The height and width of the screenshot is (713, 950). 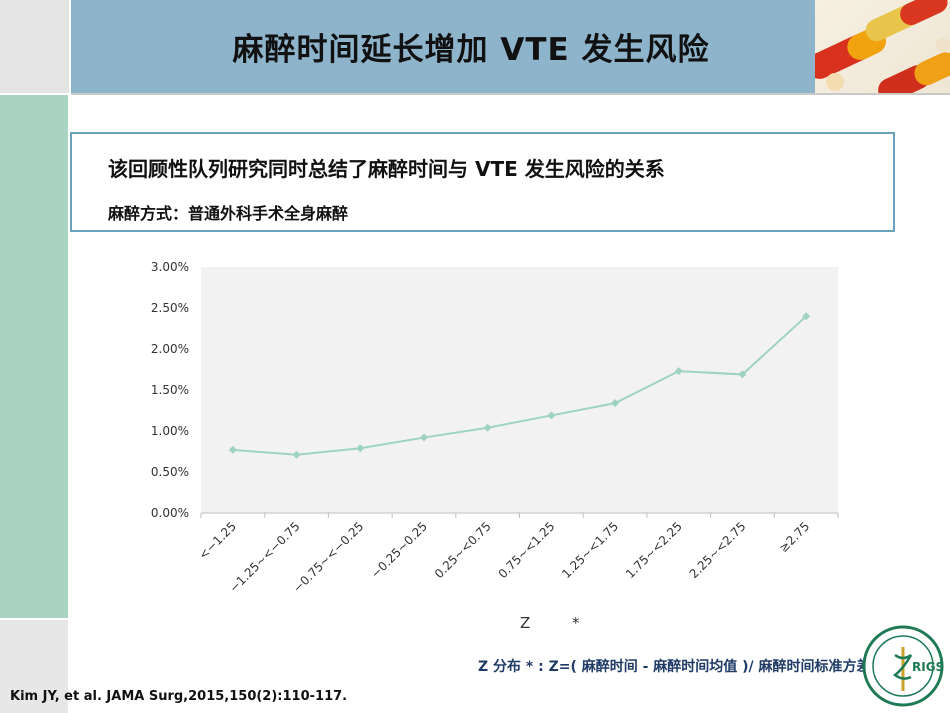 What do you see at coordinates (654, 550) in the screenshot?
I see `x-tick-label: 1.75~<2.25` at bounding box center [654, 550].